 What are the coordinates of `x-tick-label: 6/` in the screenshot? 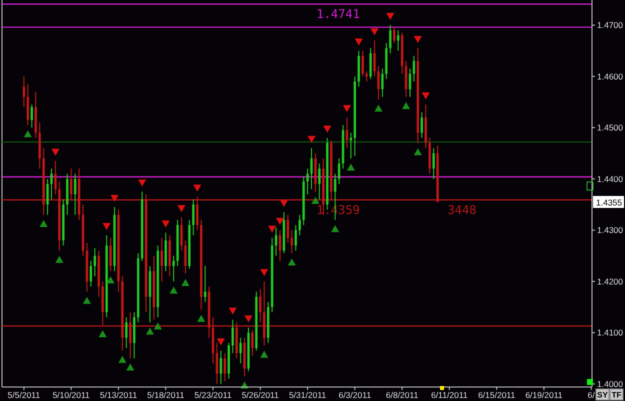 It's located at (592, 395).